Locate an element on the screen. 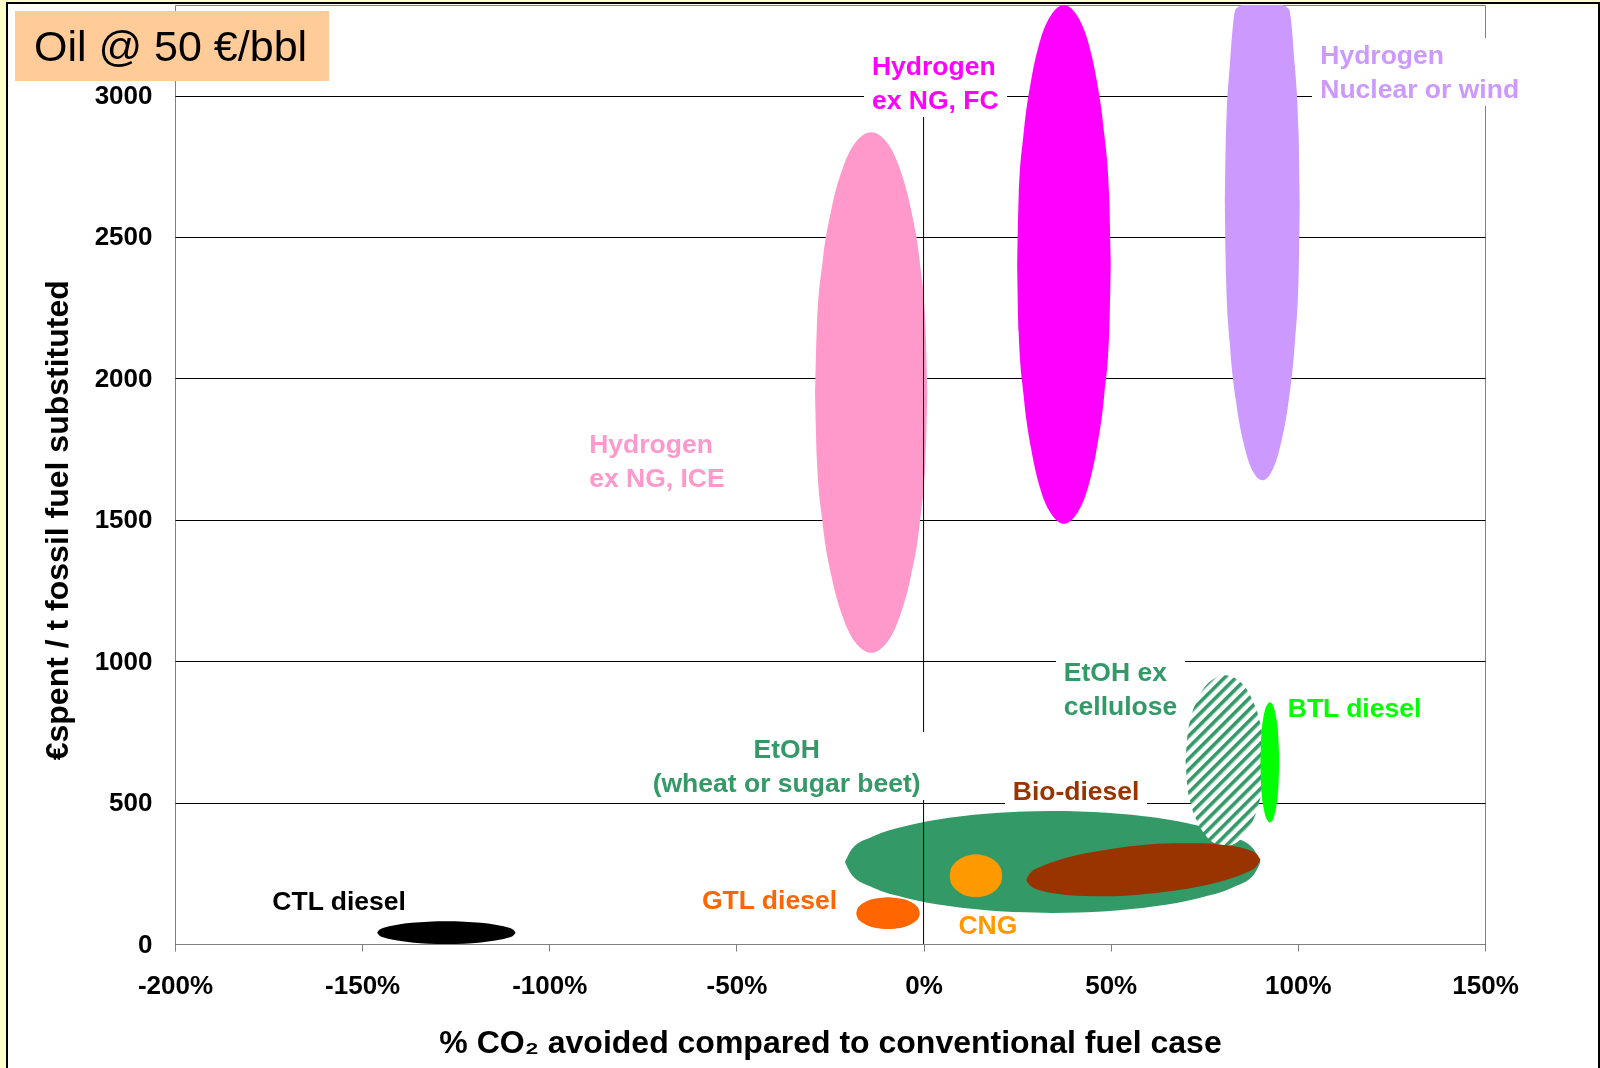  chart-title: Oil @ 50 €/bbl is located at coordinates (172, 46).